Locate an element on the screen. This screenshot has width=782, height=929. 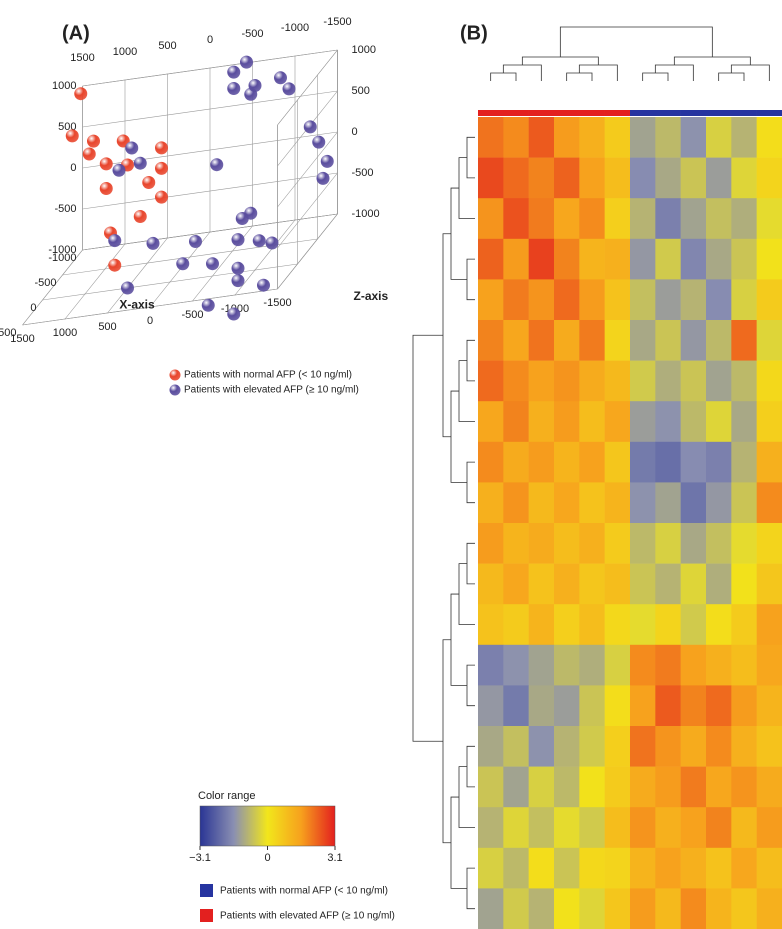
panel-label: (B) is located at coordinates (474, 33).